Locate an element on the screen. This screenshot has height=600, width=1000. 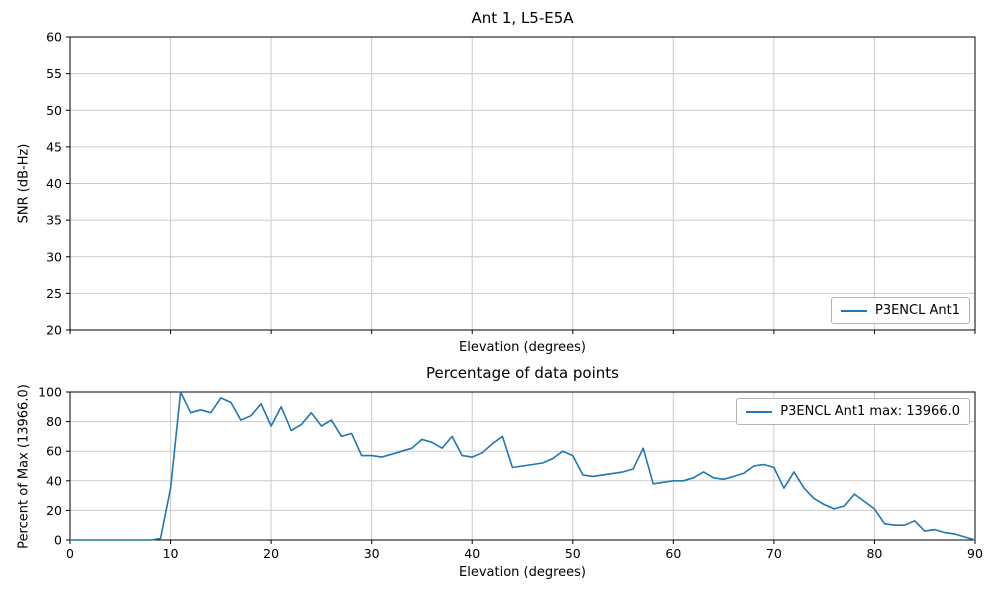
percentage-chart-legend: P3ENCL Ant1 max: 13966.0 is located at coordinates (853, 411).